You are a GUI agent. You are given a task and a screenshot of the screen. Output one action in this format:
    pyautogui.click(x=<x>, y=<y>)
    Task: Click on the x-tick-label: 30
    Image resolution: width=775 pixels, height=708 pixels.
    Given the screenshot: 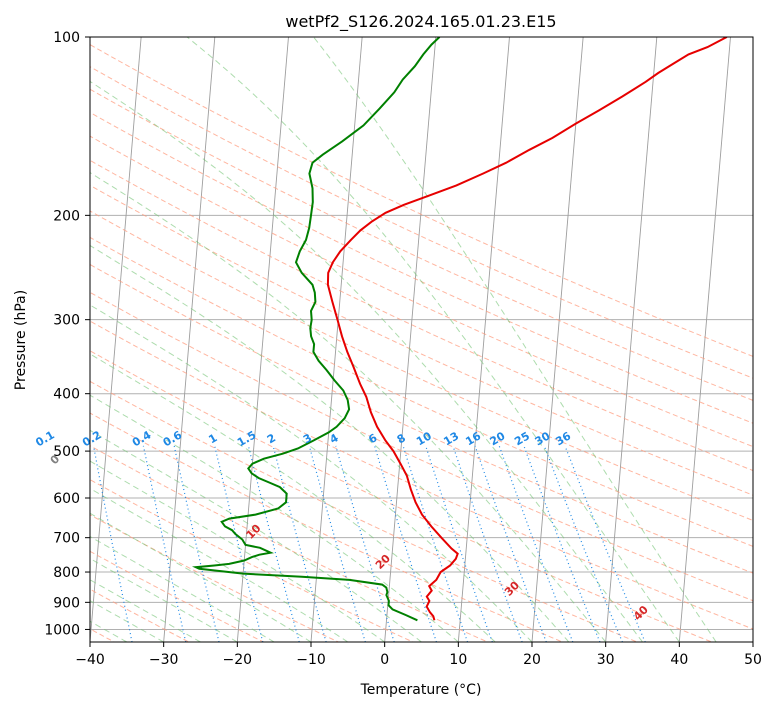 What is the action you would take?
    pyautogui.click(x=606, y=660)
    